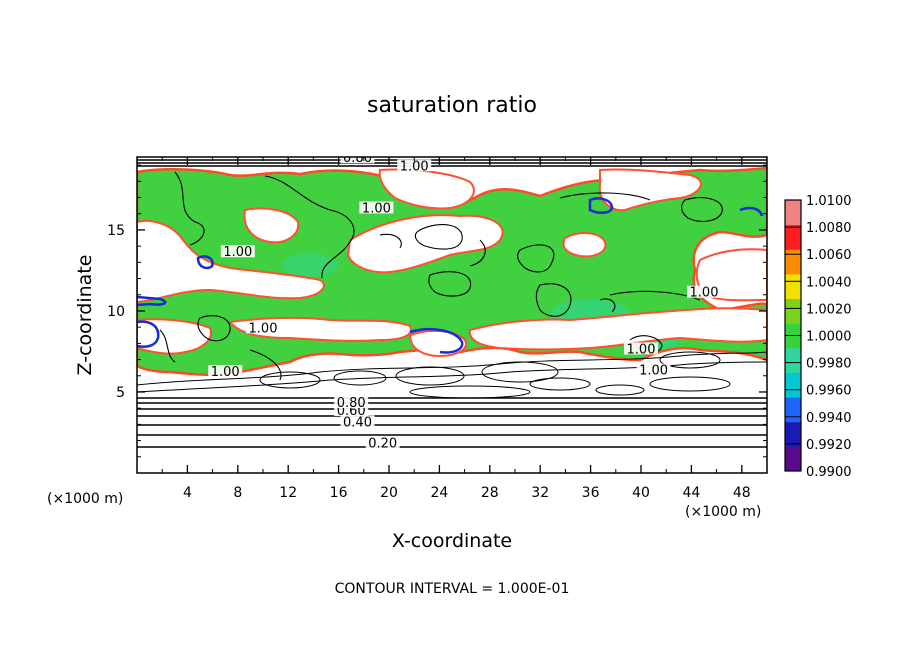 This screenshot has height=654, width=904. What do you see at coordinates (591, 493) in the screenshot?
I see `x-tick-label: 36` at bounding box center [591, 493].